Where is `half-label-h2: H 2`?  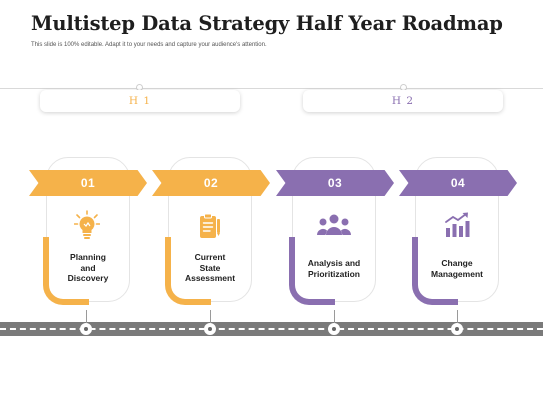
half-label-h2: H 2 is located at coordinates (403, 101).